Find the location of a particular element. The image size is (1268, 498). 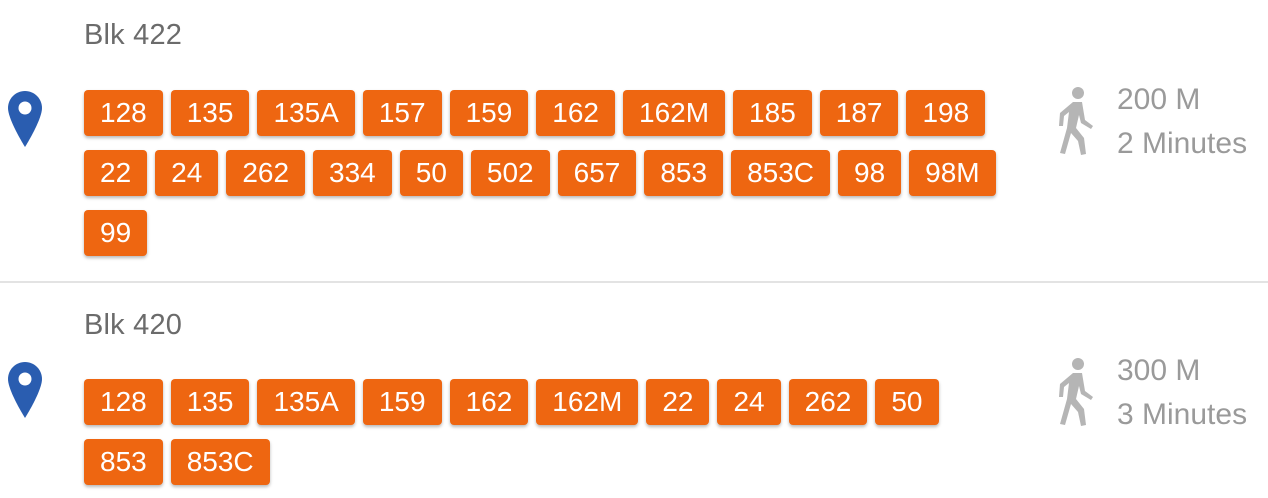

bus-service-chip: 334 is located at coordinates (352, 173).